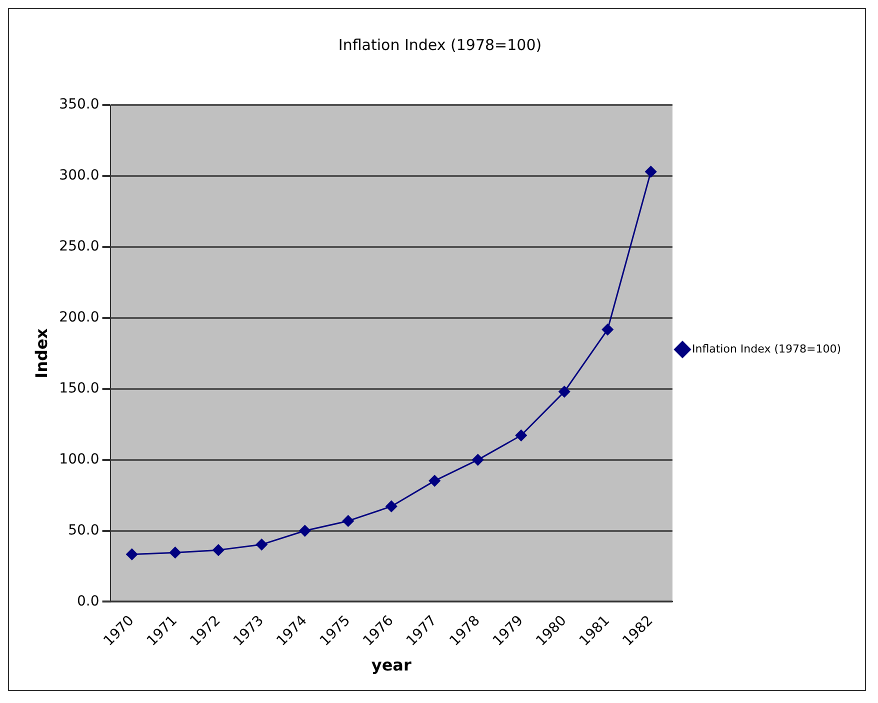 The height and width of the screenshot is (703, 878). What do you see at coordinates (79, 176) in the screenshot?
I see `y-tick-label: 300.0` at bounding box center [79, 176].